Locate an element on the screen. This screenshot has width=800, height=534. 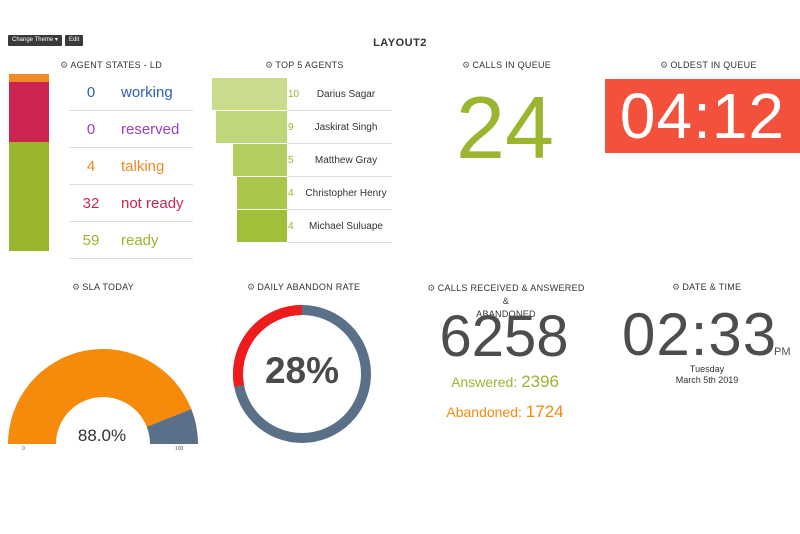
abandon-rate-title: ⚙ DAILY ABANDON RATE is located at coordinates (304, 287).